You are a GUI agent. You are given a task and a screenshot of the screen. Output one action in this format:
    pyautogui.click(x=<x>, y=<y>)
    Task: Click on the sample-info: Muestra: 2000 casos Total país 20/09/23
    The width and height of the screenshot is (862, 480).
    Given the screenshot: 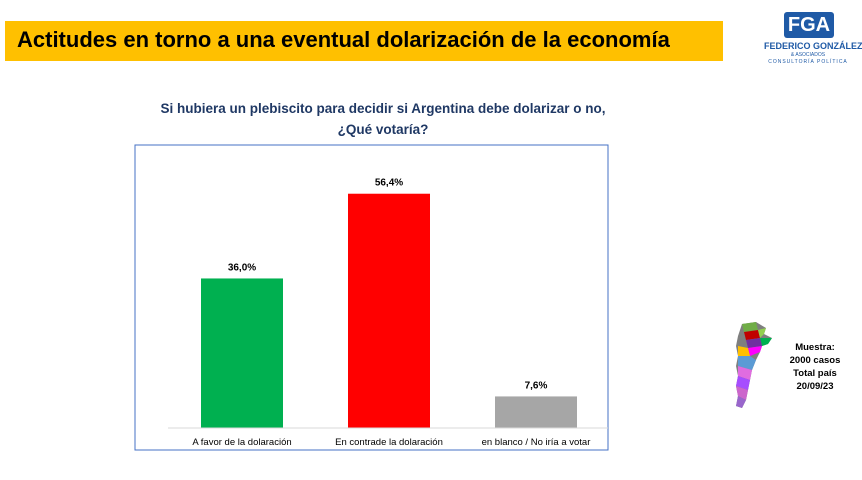 What is the action you would take?
    pyautogui.click(x=815, y=367)
    